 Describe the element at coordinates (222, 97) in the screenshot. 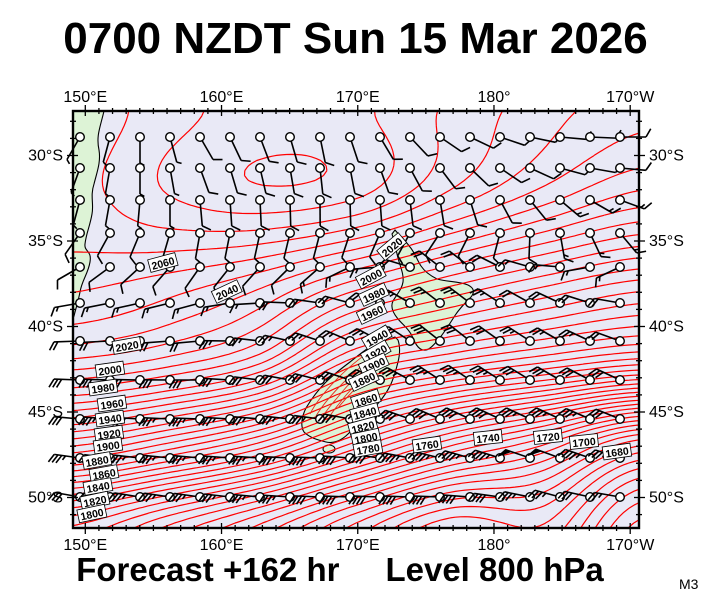

I see `lon-axis-label-top: 160°E` at that location.